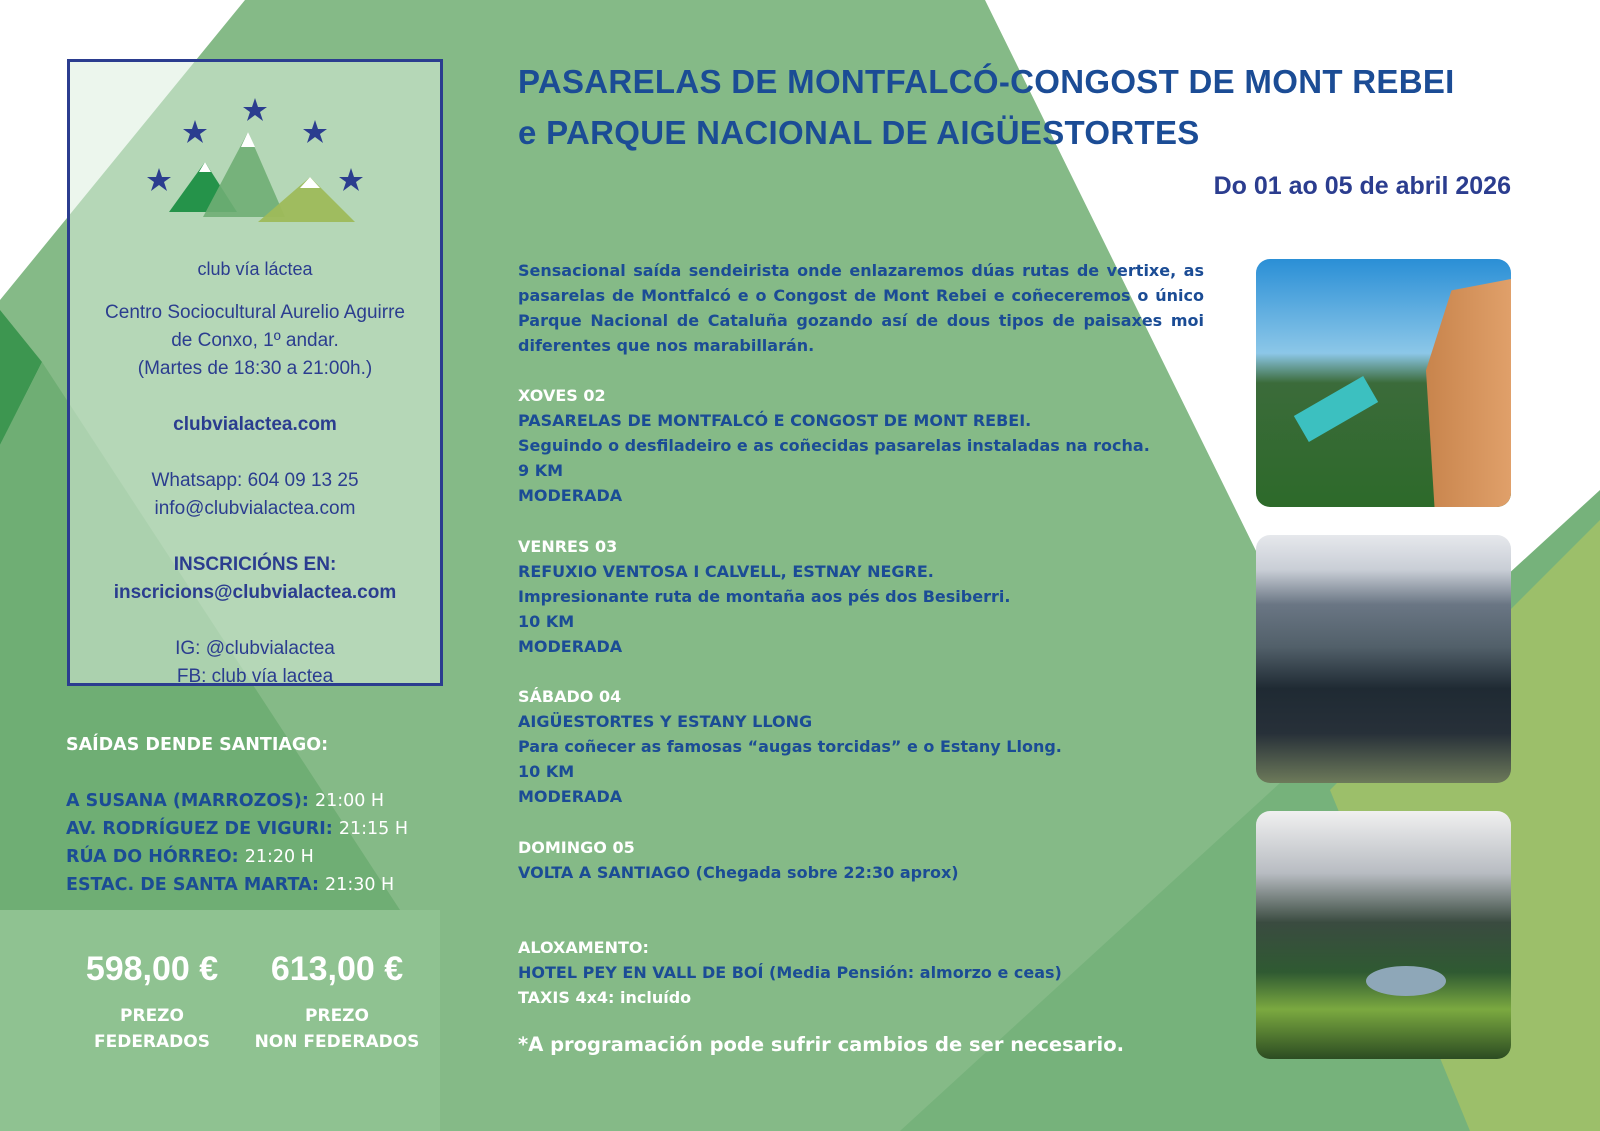 This screenshot has width=1600, height=1131. I want to click on day-label: DOMINGO 05, so click(576, 847).